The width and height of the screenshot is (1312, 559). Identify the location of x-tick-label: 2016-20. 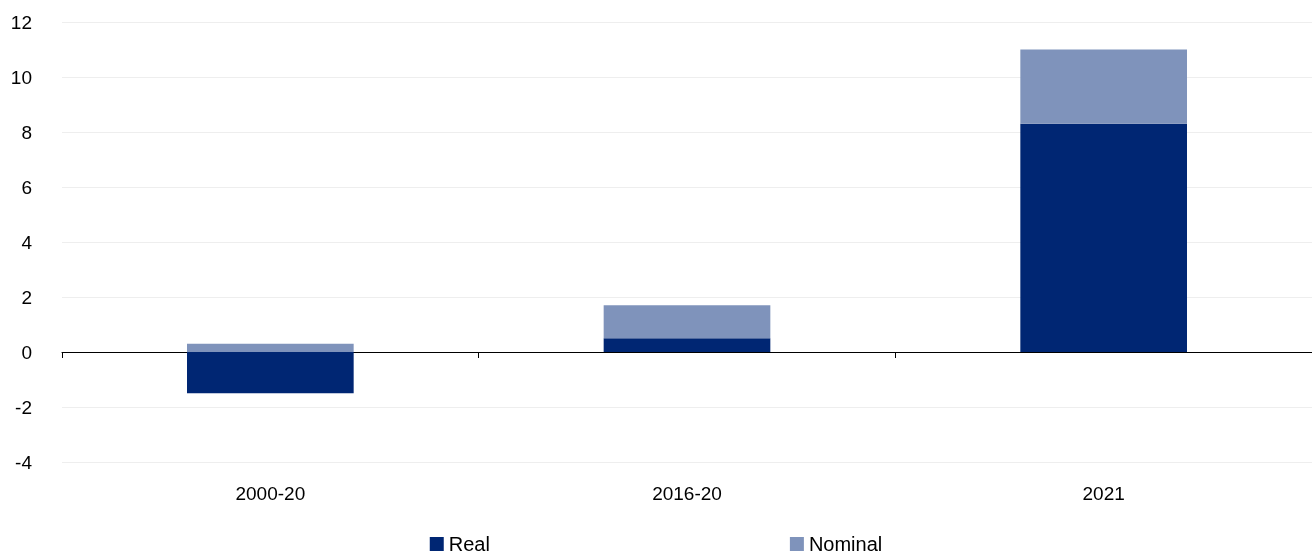
(687, 493).